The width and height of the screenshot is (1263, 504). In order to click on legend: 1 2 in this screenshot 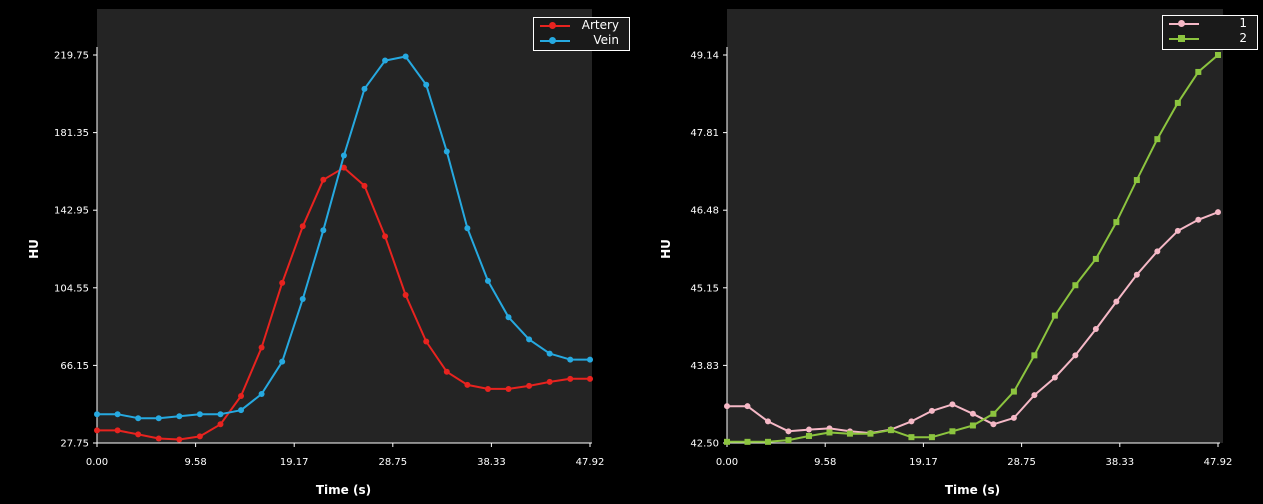, I will do `click(1210, 32)`.